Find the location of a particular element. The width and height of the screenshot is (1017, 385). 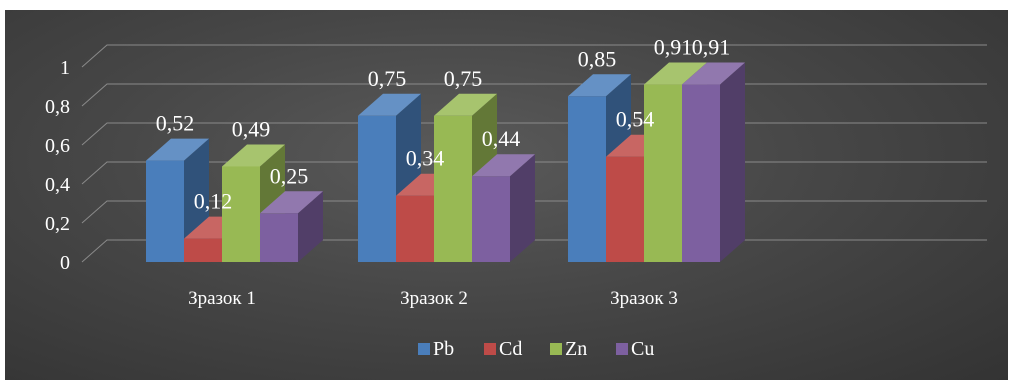

legend-item-zn: Zn is located at coordinates (568, 349).